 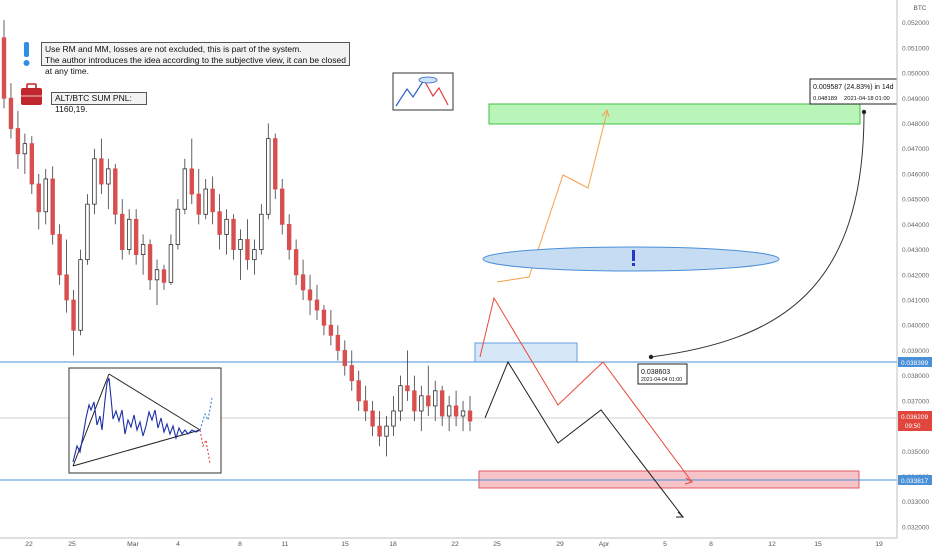 I want to click on x-tick-label: 4, so click(x=178, y=544).